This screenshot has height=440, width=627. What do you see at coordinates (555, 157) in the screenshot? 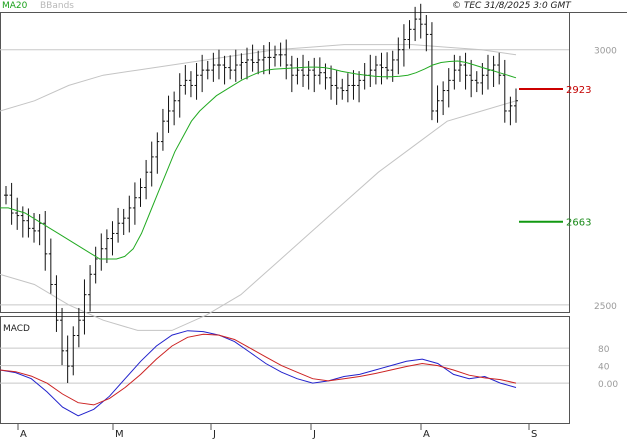
I see `support-resistance-levels: 2923 2663` at bounding box center [555, 157].